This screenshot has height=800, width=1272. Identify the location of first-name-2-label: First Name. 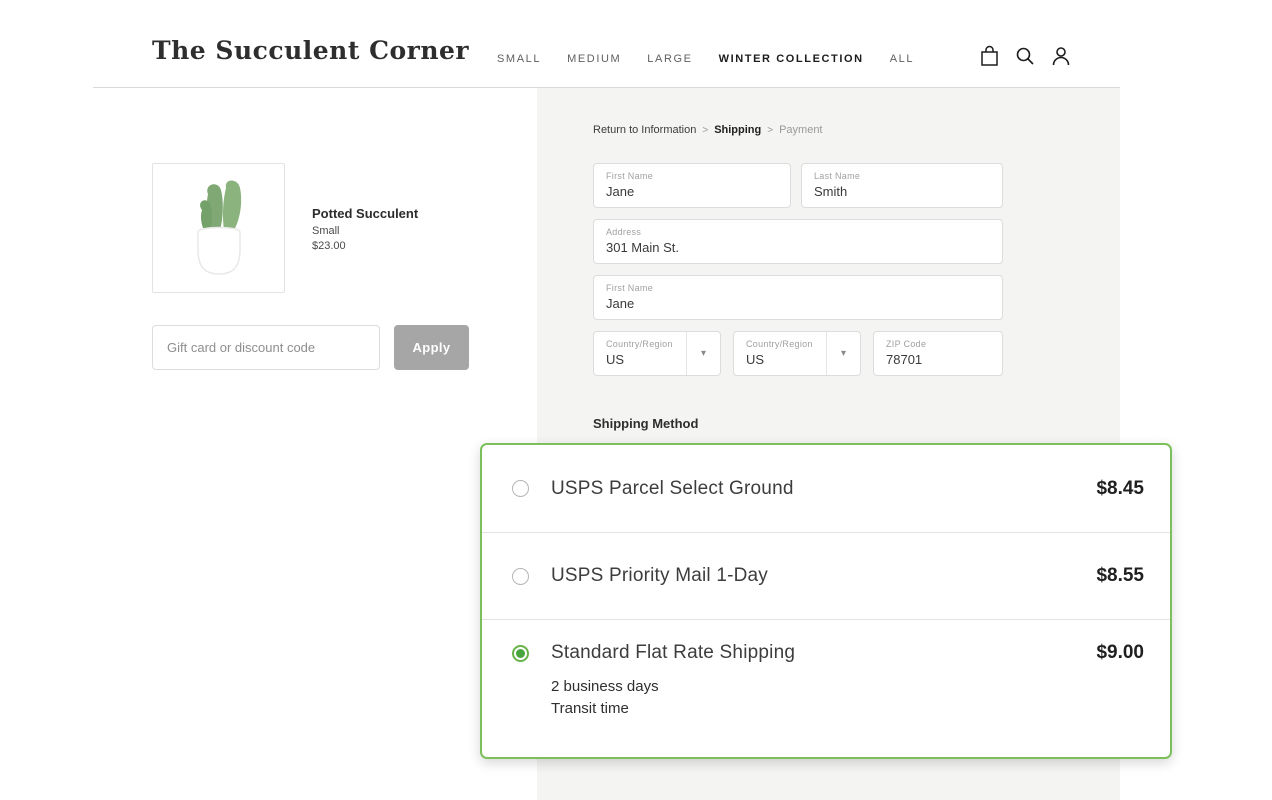
(630, 288).